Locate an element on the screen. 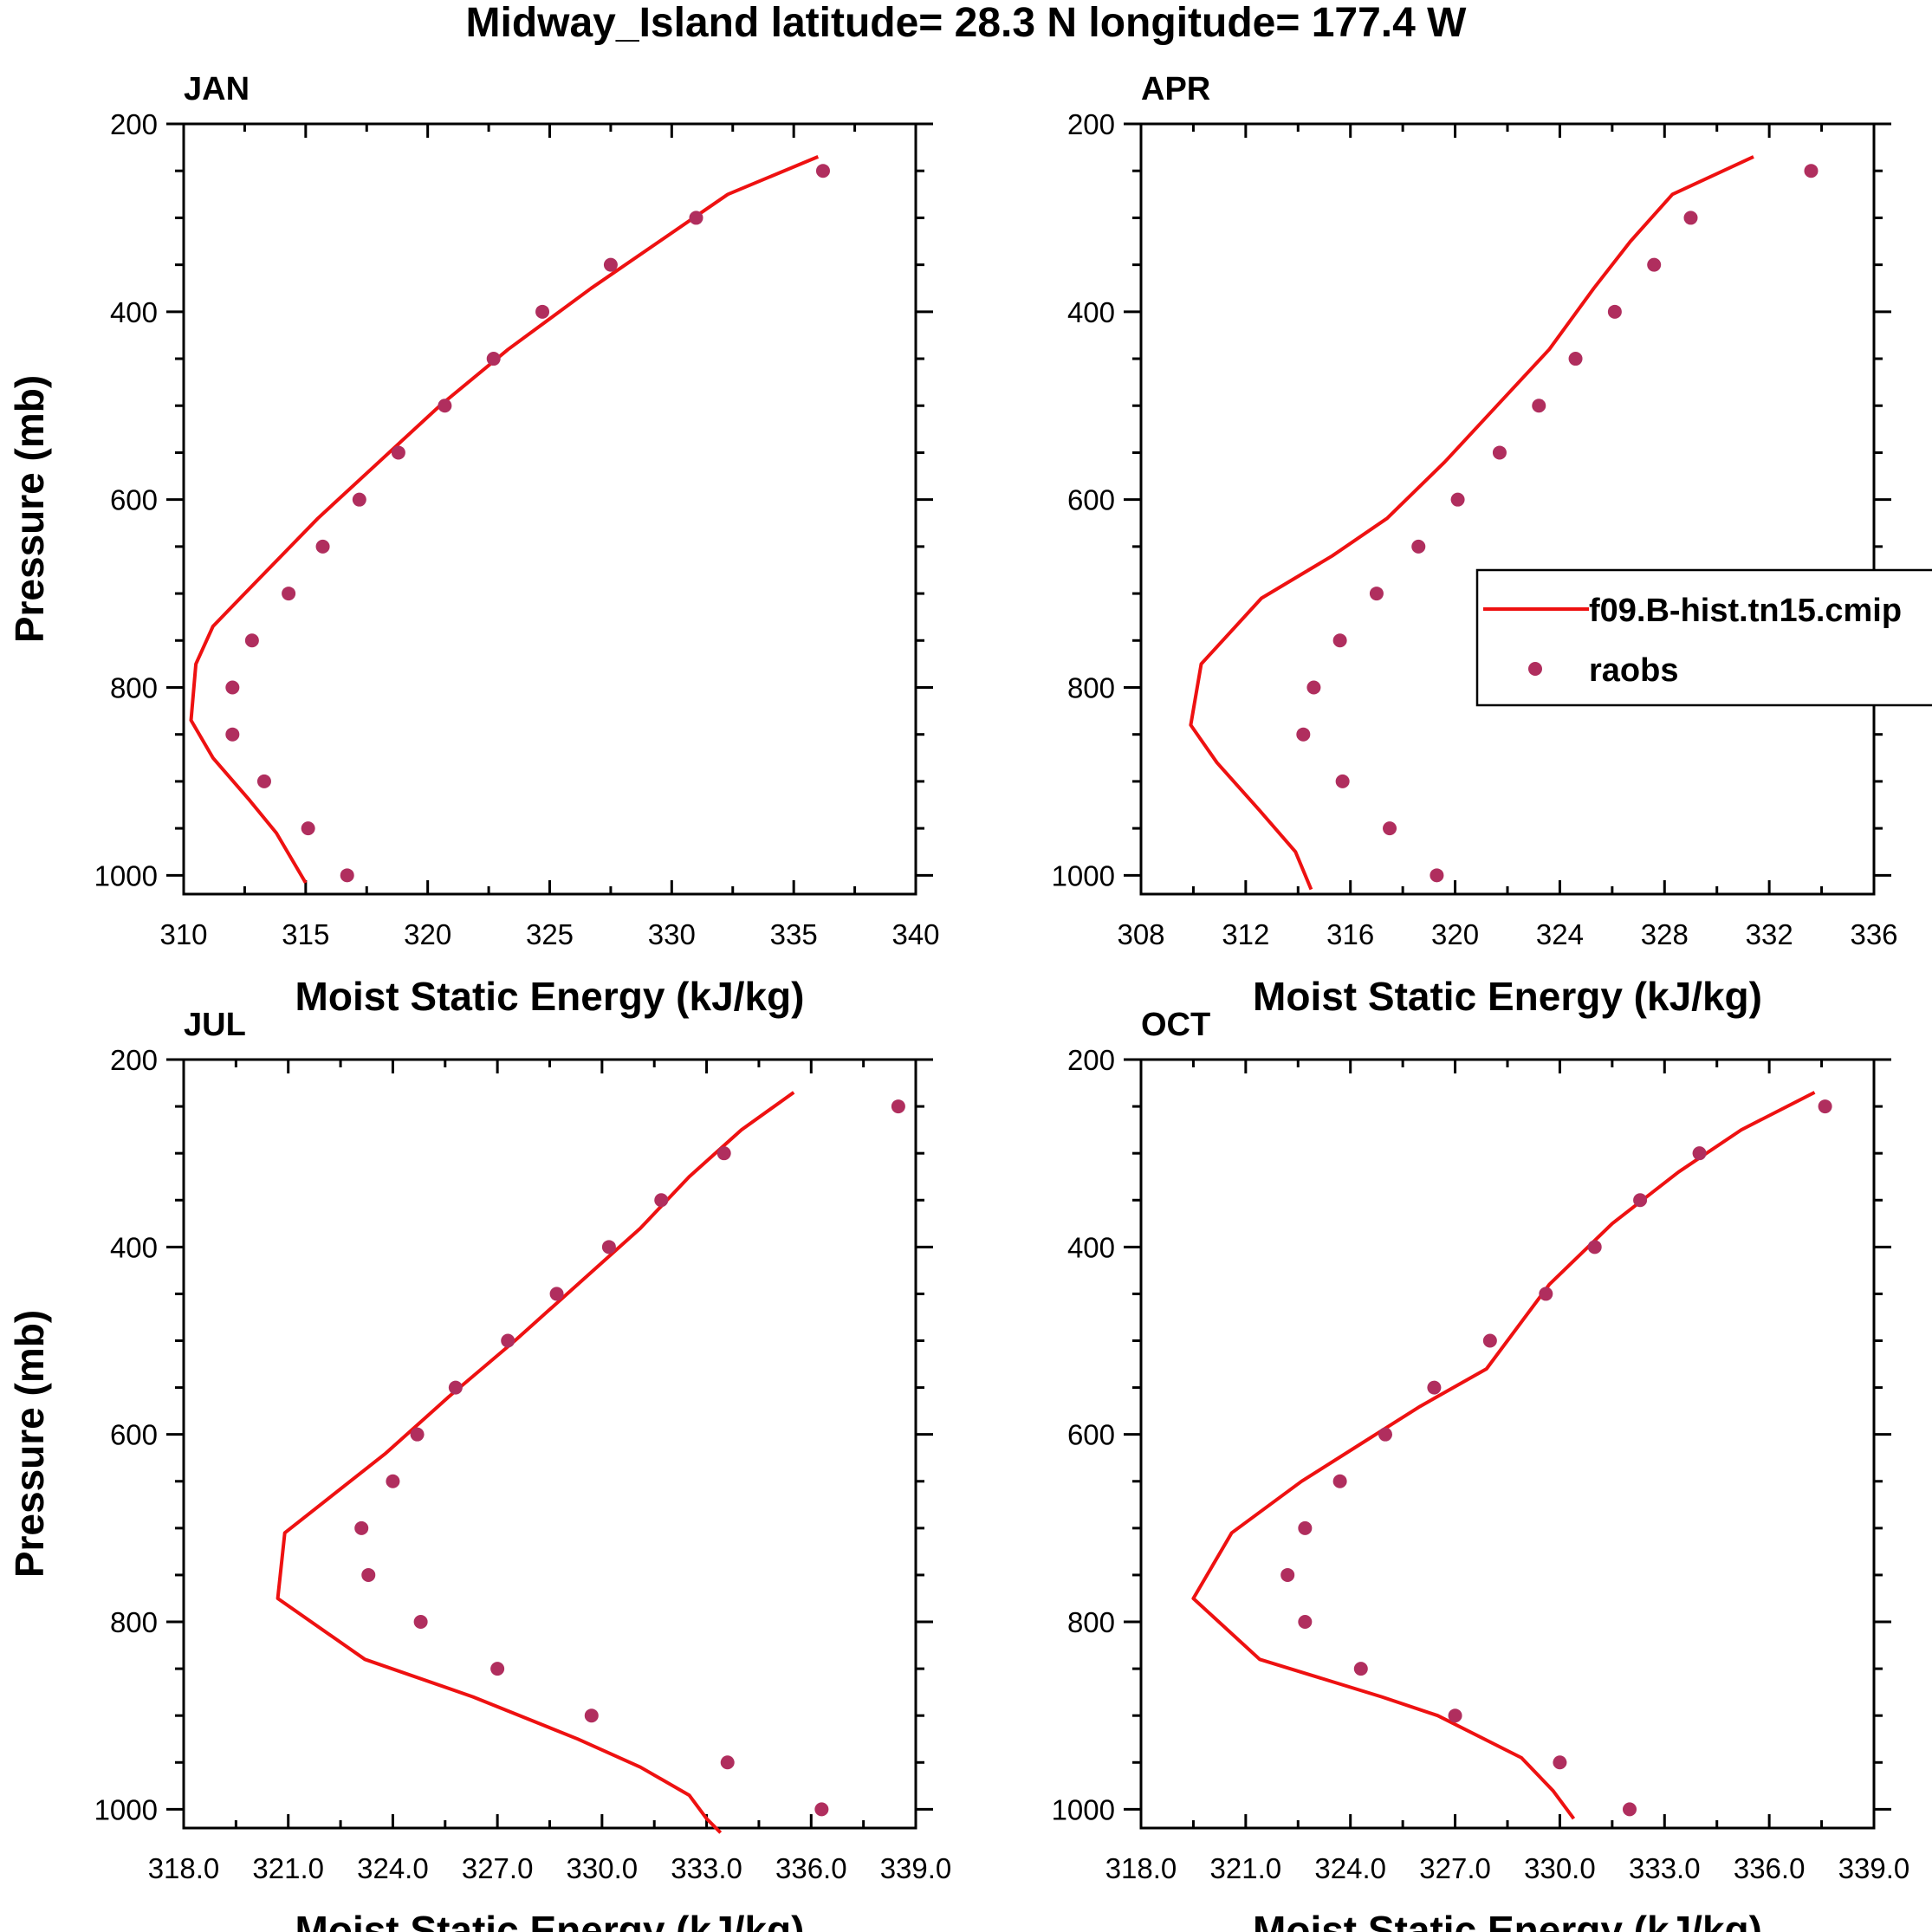  panel-label: JAN is located at coordinates (217, 89).